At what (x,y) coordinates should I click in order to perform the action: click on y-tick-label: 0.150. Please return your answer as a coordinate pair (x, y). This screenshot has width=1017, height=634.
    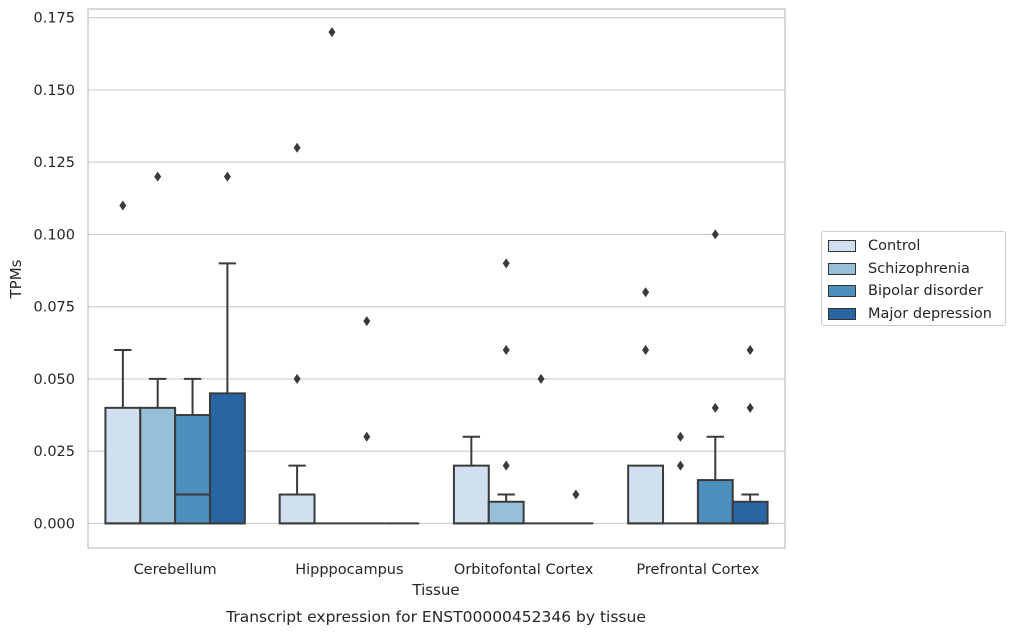
    Looking at the image, I should click on (54, 91).